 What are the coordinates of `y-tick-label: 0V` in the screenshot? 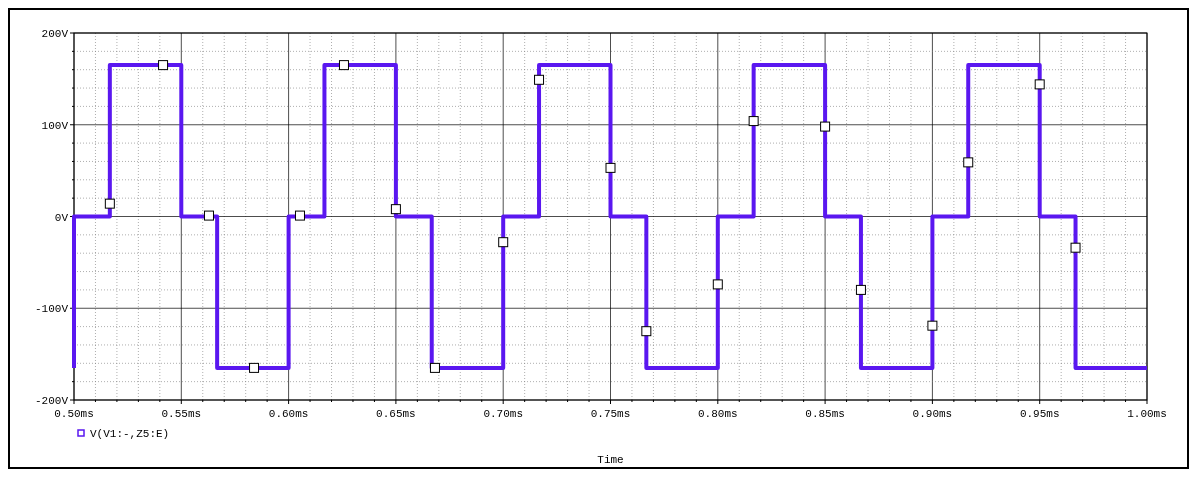 It's located at (61, 217).